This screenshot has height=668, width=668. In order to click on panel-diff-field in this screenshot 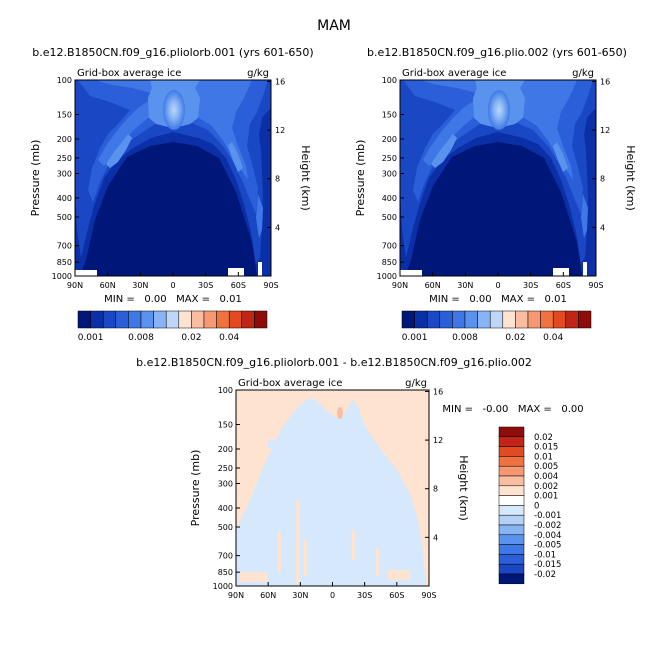, I will do `click(332, 488)`.